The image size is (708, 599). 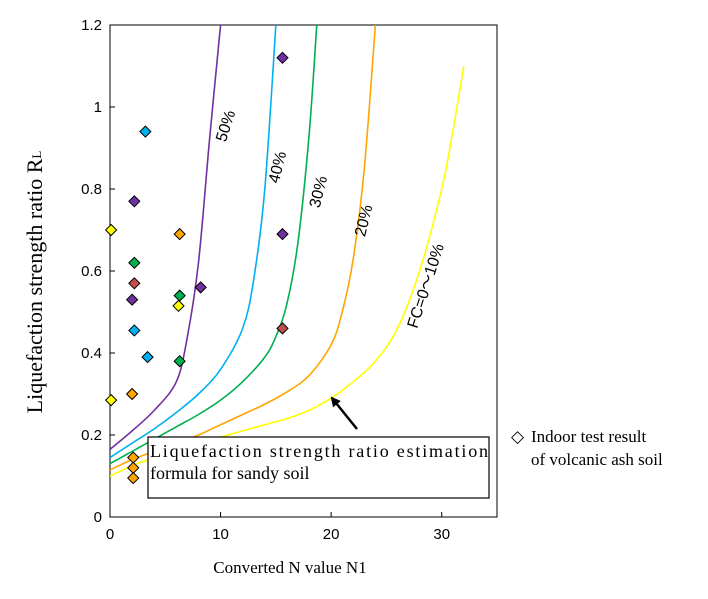 I want to click on y-tick-label: 0.8, so click(x=91, y=189).